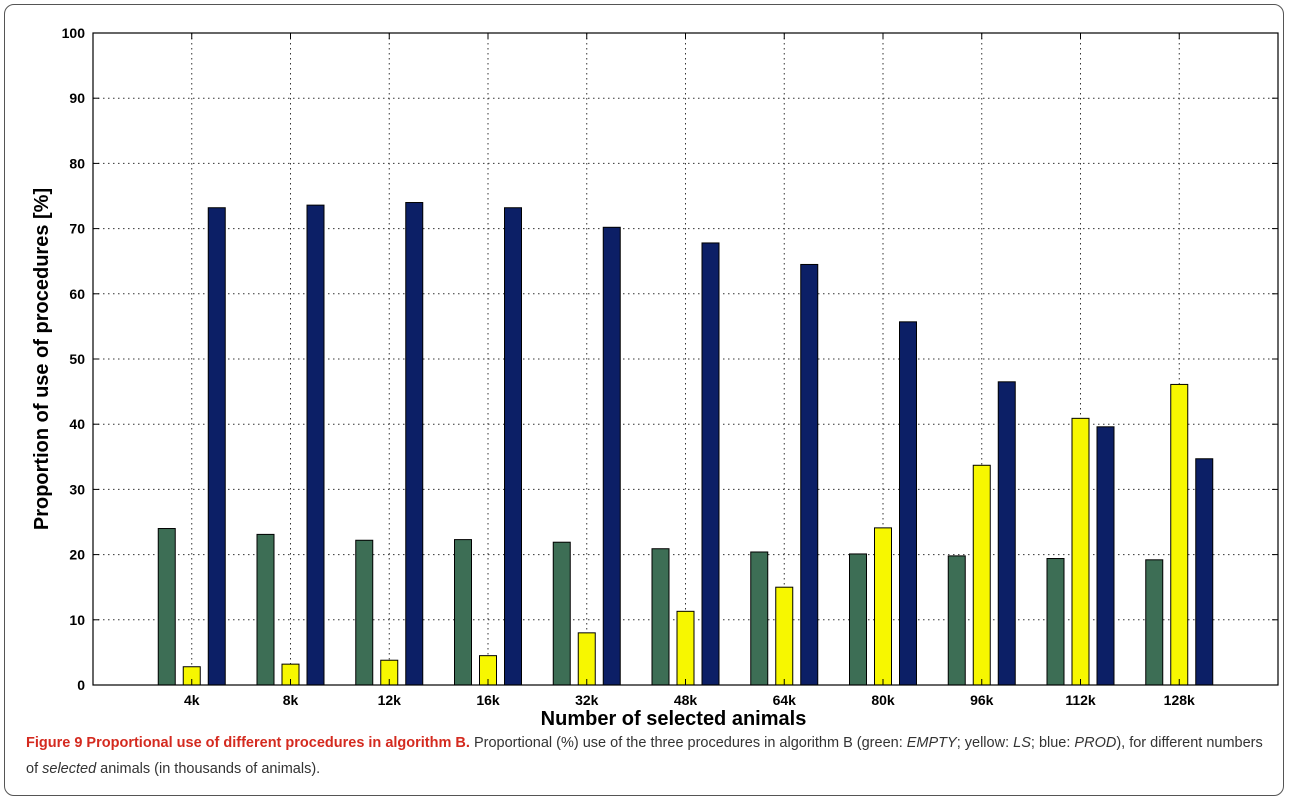 Image resolution: width=1292 pixels, height=804 pixels. What do you see at coordinates (42, 359) in the screenshot?
I see `y-axis-title: Proportion of use of procedures [%]` at bounding box center [42, 359].